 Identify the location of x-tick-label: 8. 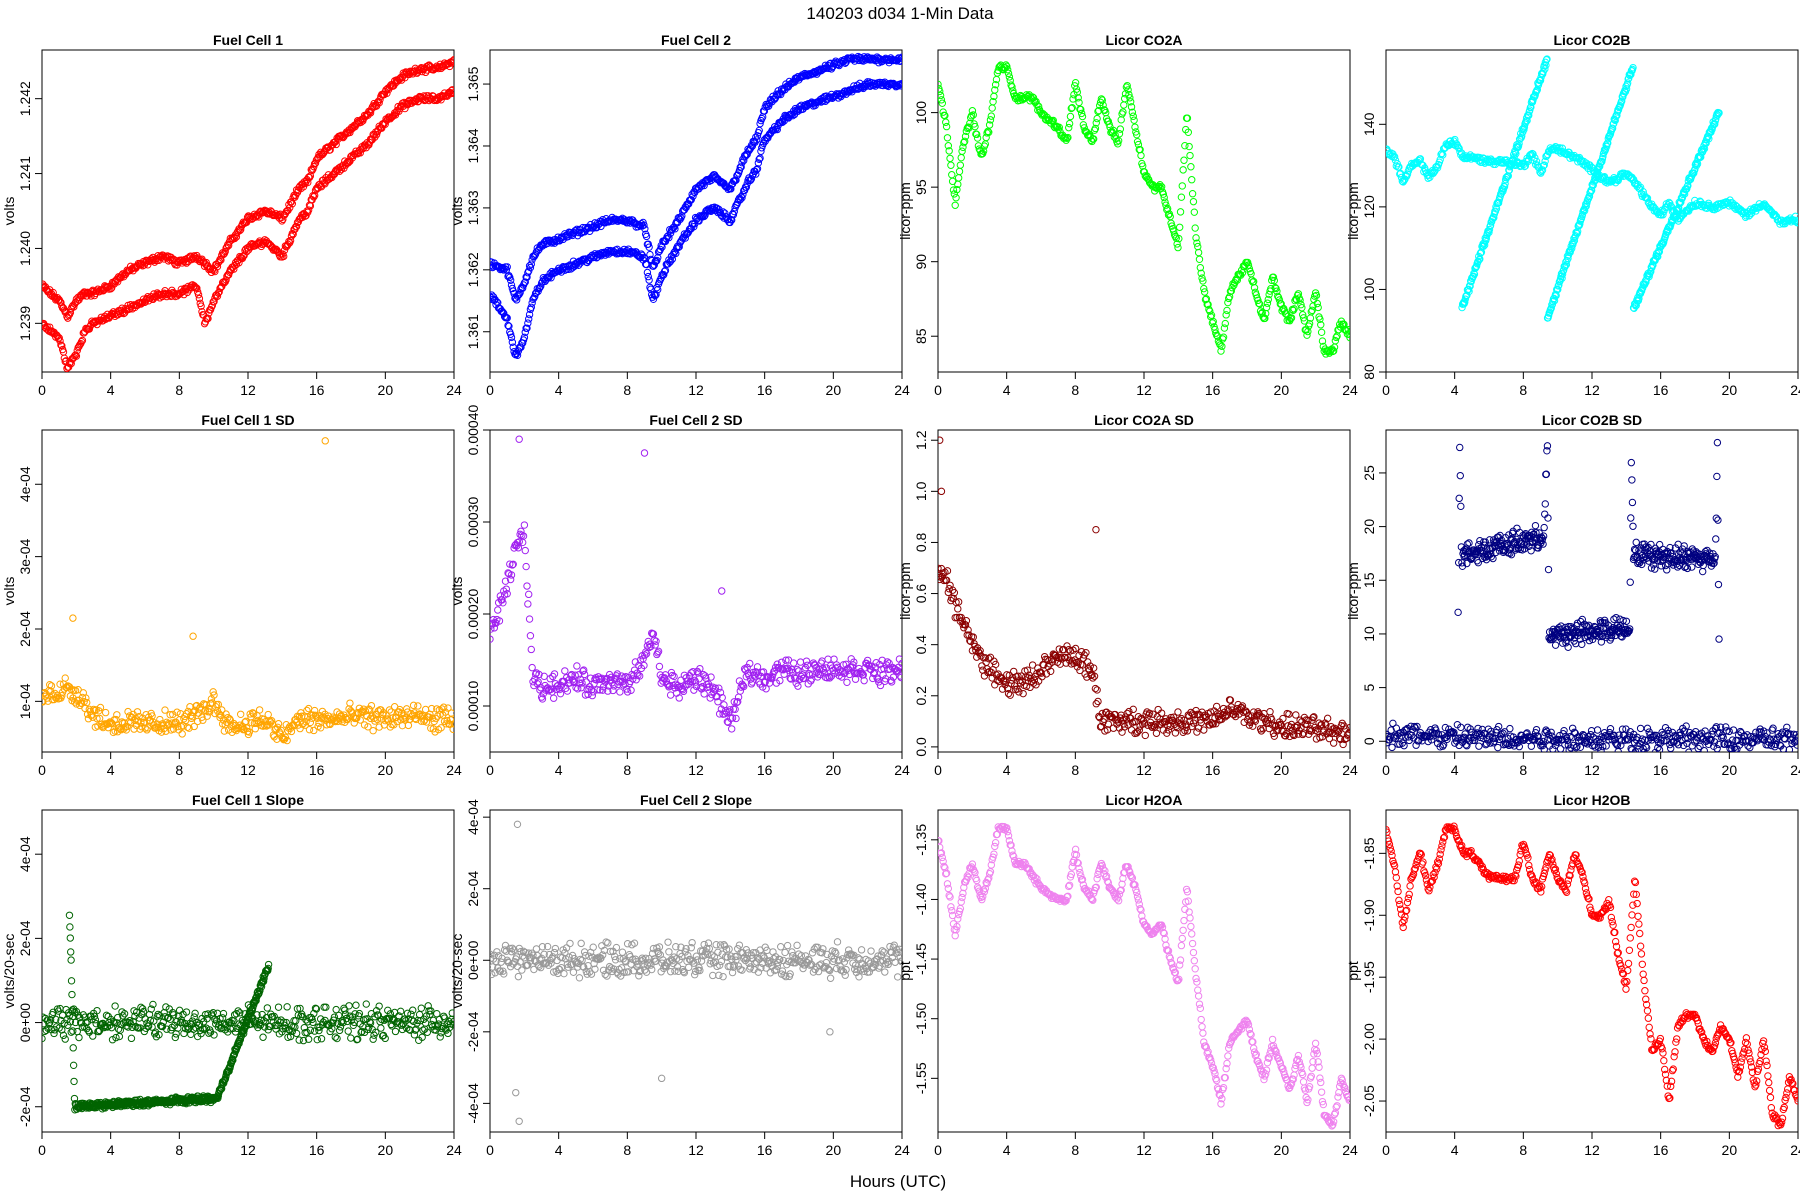
(179, 770).